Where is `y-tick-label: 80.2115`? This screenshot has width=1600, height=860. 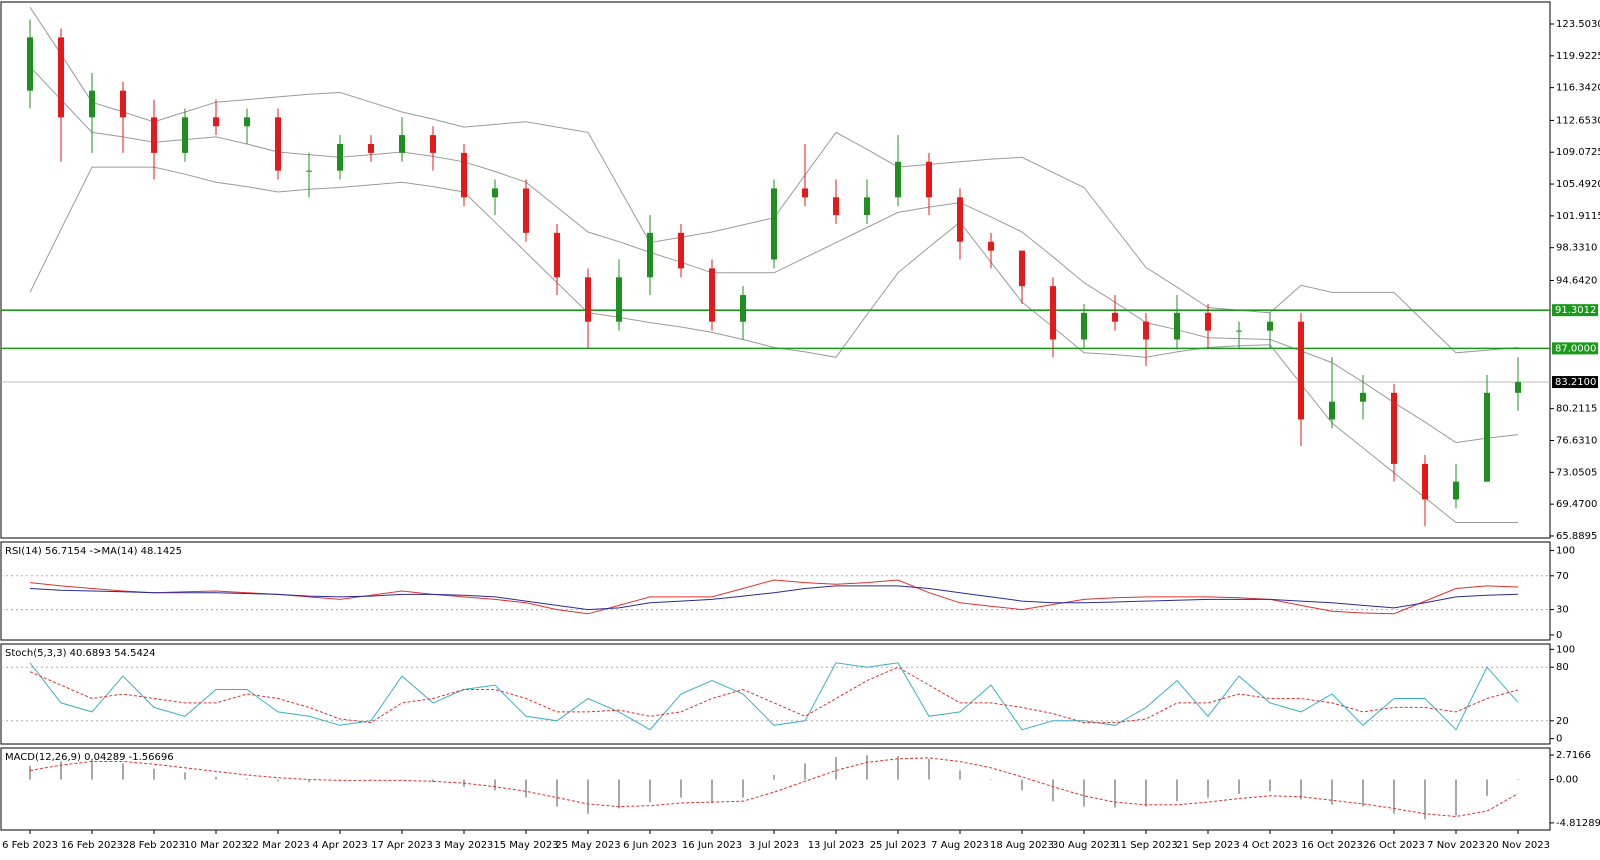 y-tick-label: 80.2115 is located at coordinates (1576, 409).